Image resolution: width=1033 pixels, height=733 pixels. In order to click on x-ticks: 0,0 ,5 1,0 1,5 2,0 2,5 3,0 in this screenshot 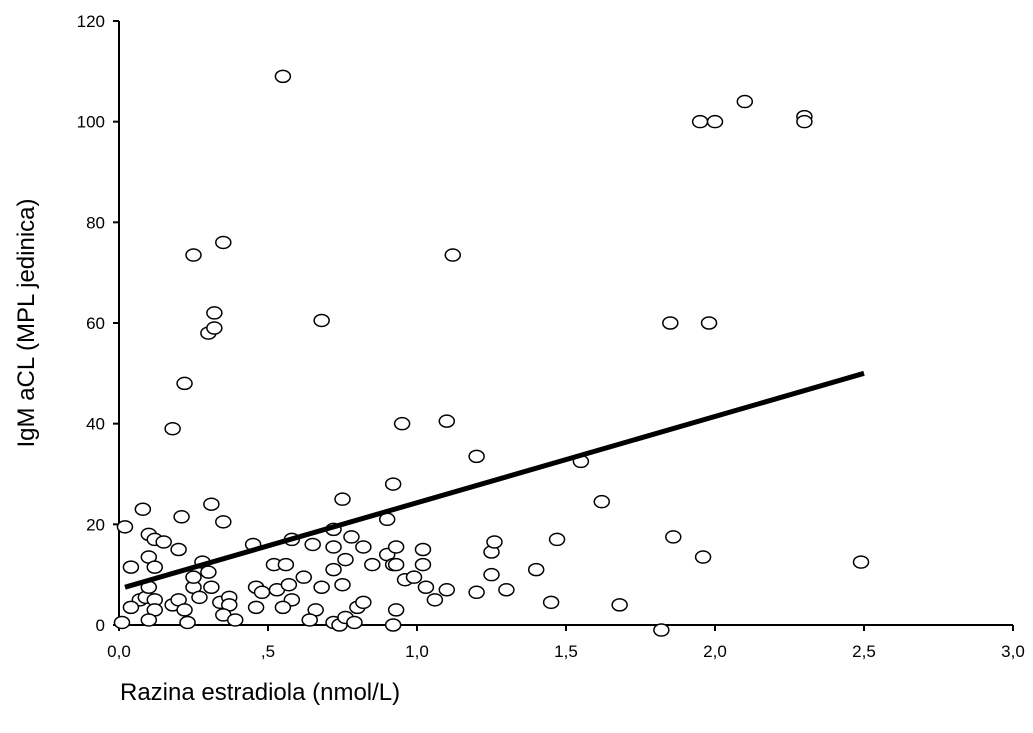, I will do `click(566, 643)`.